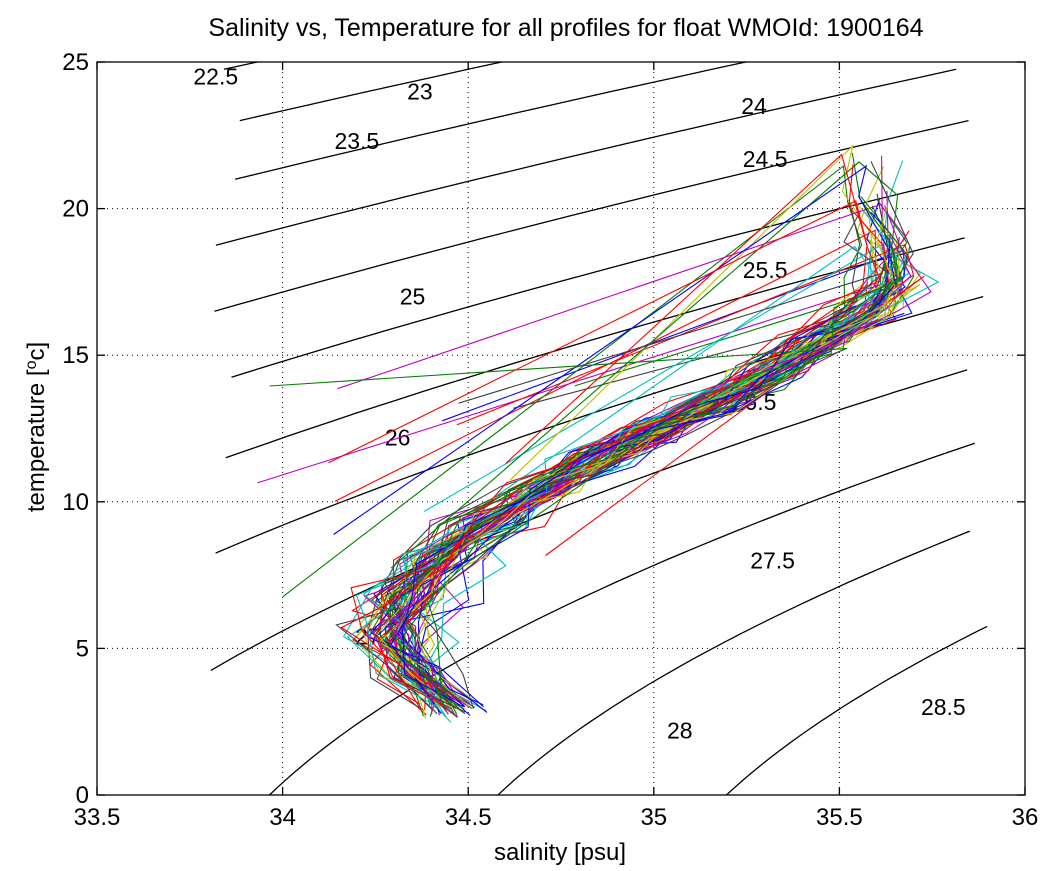  Describe the element at coordinates (420, 91) in the screenshot. I see `density-contour-label: 23` at that location.